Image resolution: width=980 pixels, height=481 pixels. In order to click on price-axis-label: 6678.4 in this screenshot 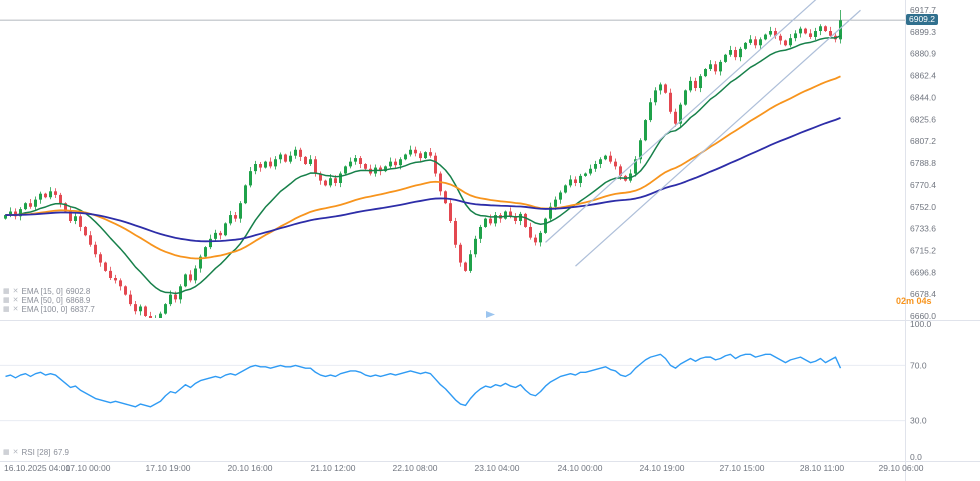, I will do `click(923, 294)`.